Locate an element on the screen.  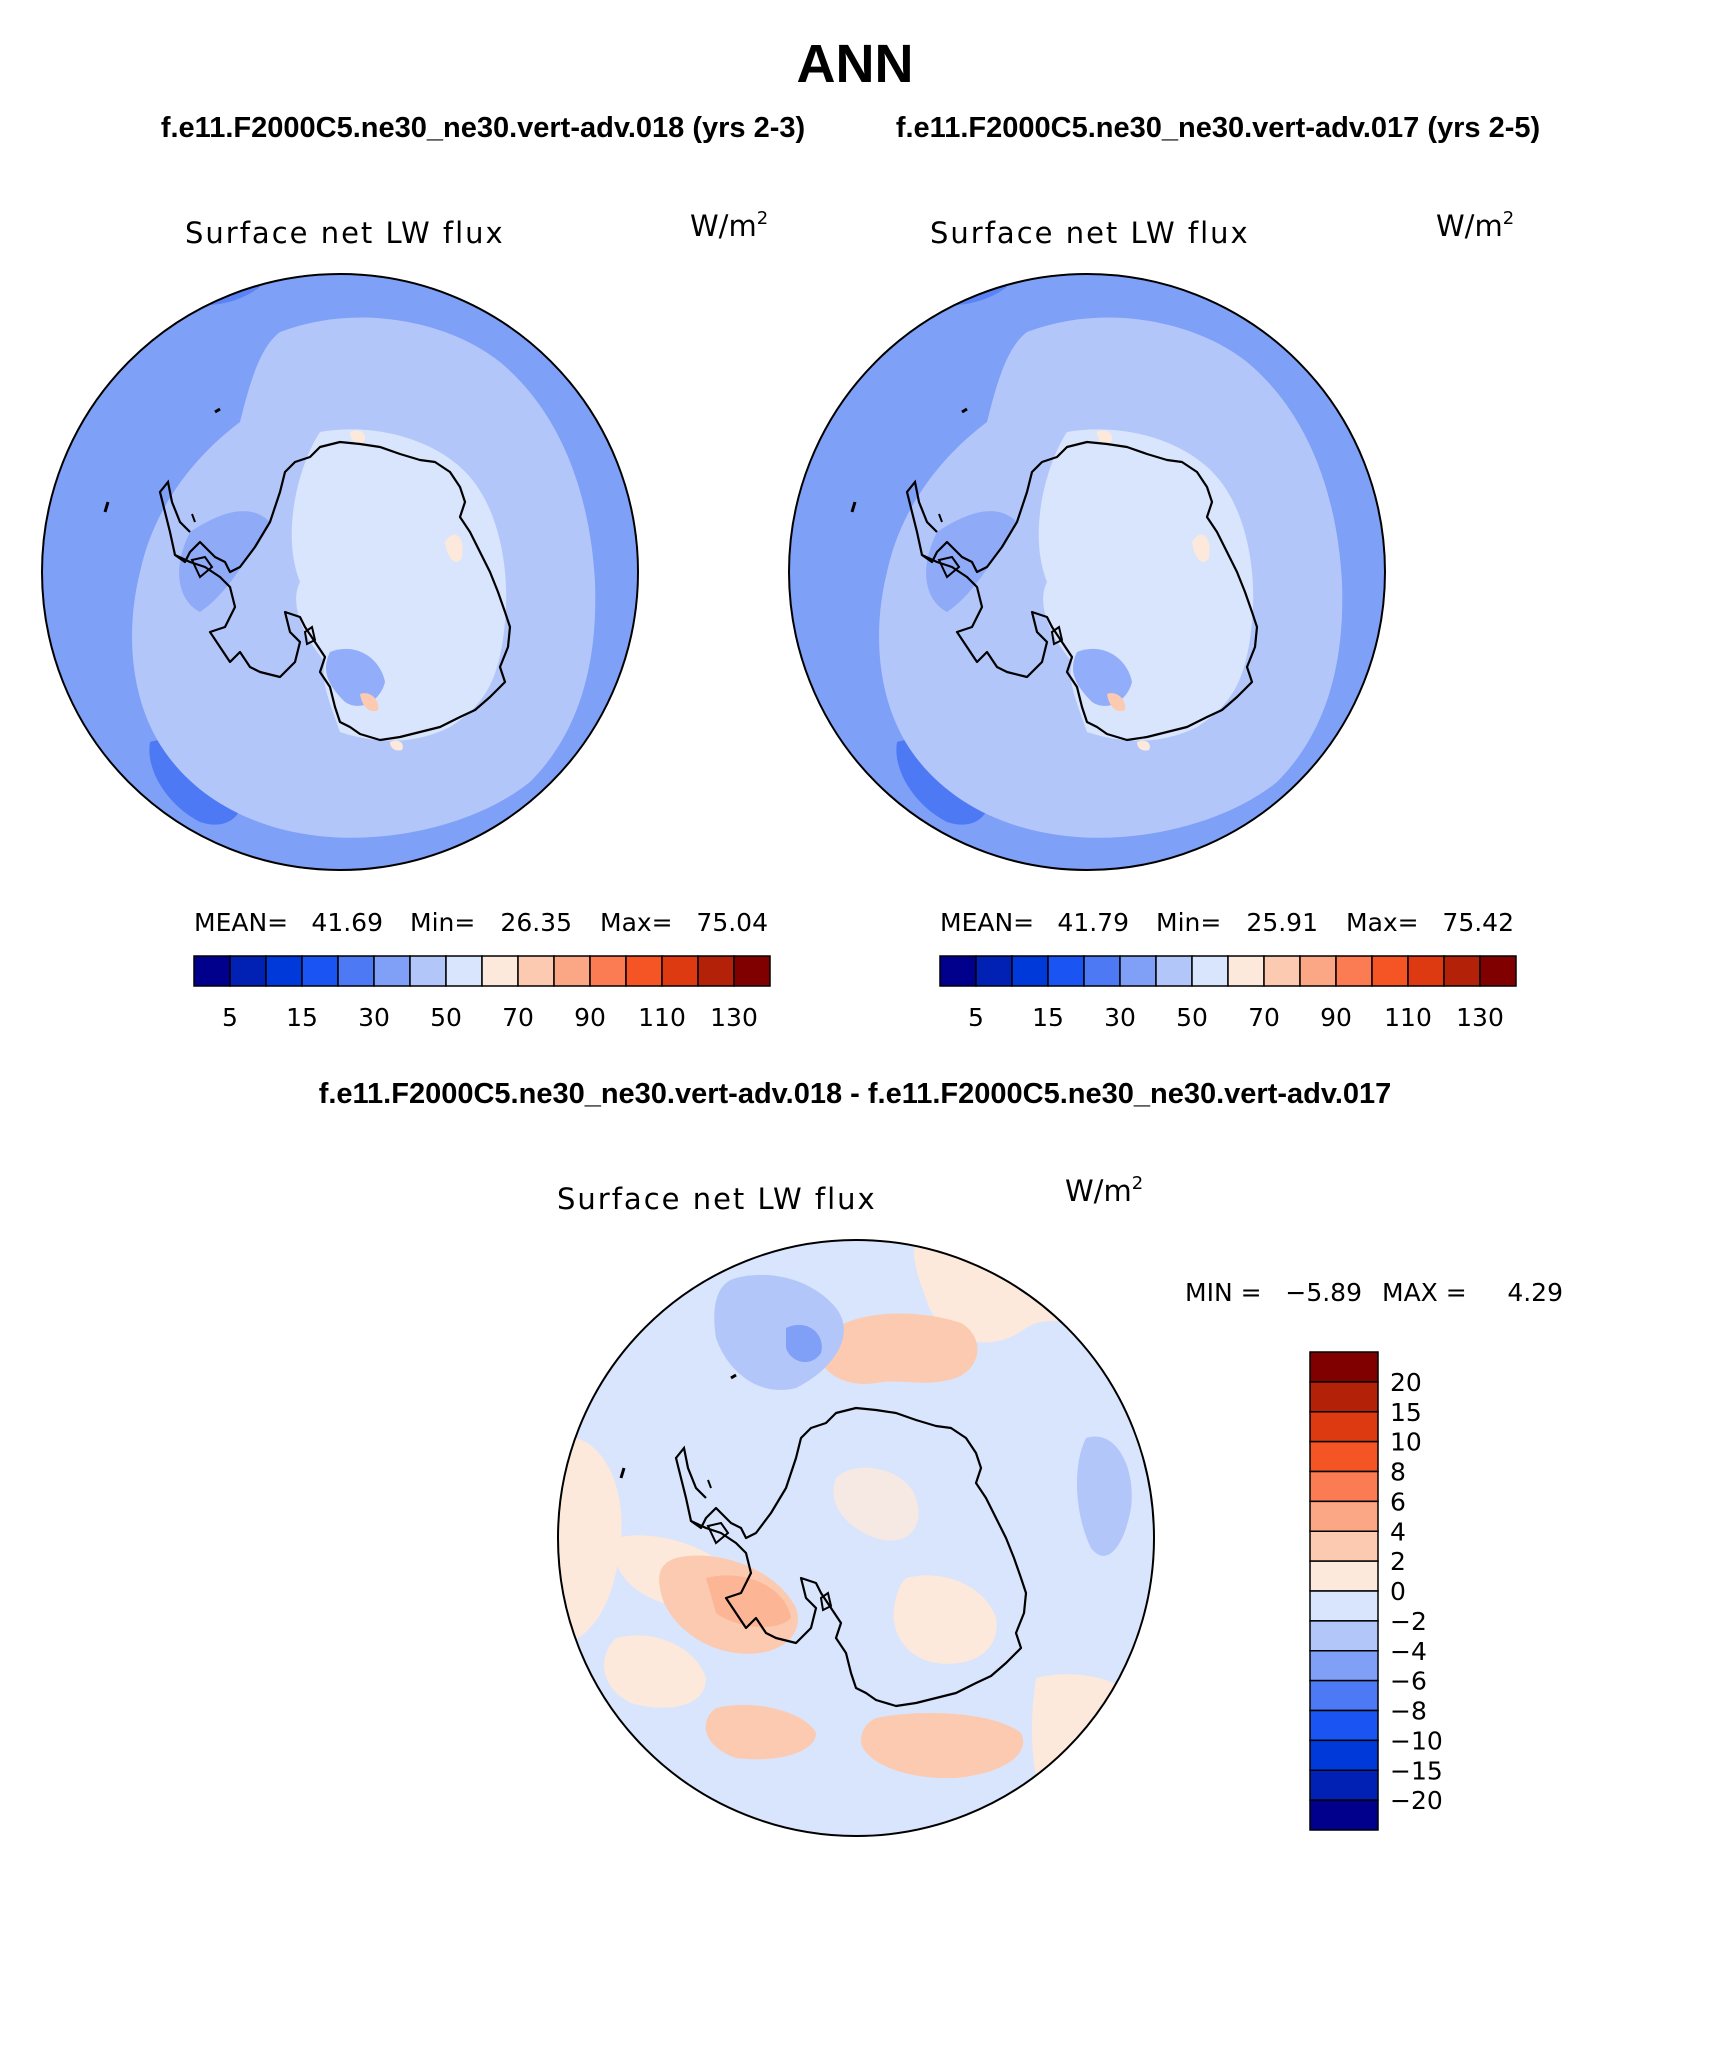
mean-label-right: MEAN= is located at coordinates (987, 922).